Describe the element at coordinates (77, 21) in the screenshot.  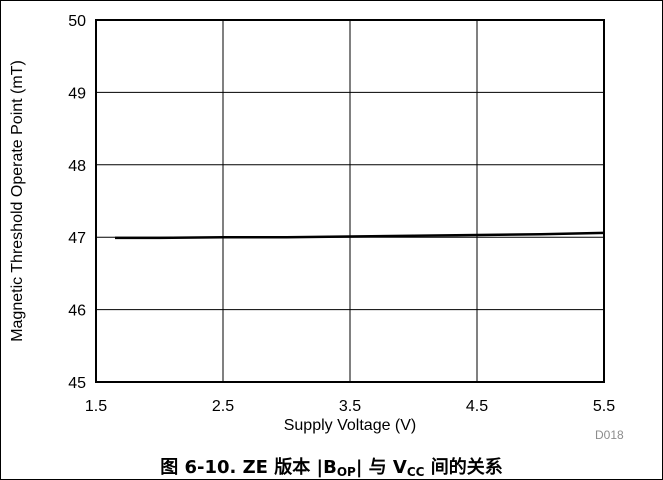
I see `y-tick-label: 50` at that location.